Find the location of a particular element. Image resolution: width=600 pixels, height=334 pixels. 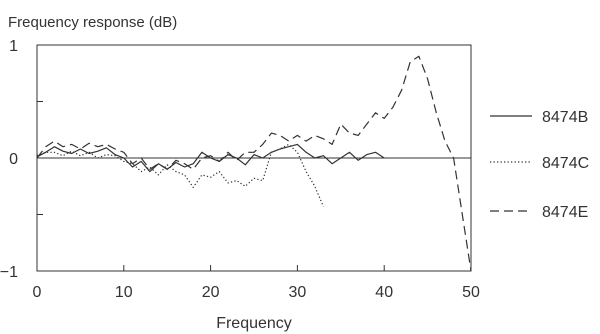

x-tick-label: 10 is located at coordinates (124, 292).